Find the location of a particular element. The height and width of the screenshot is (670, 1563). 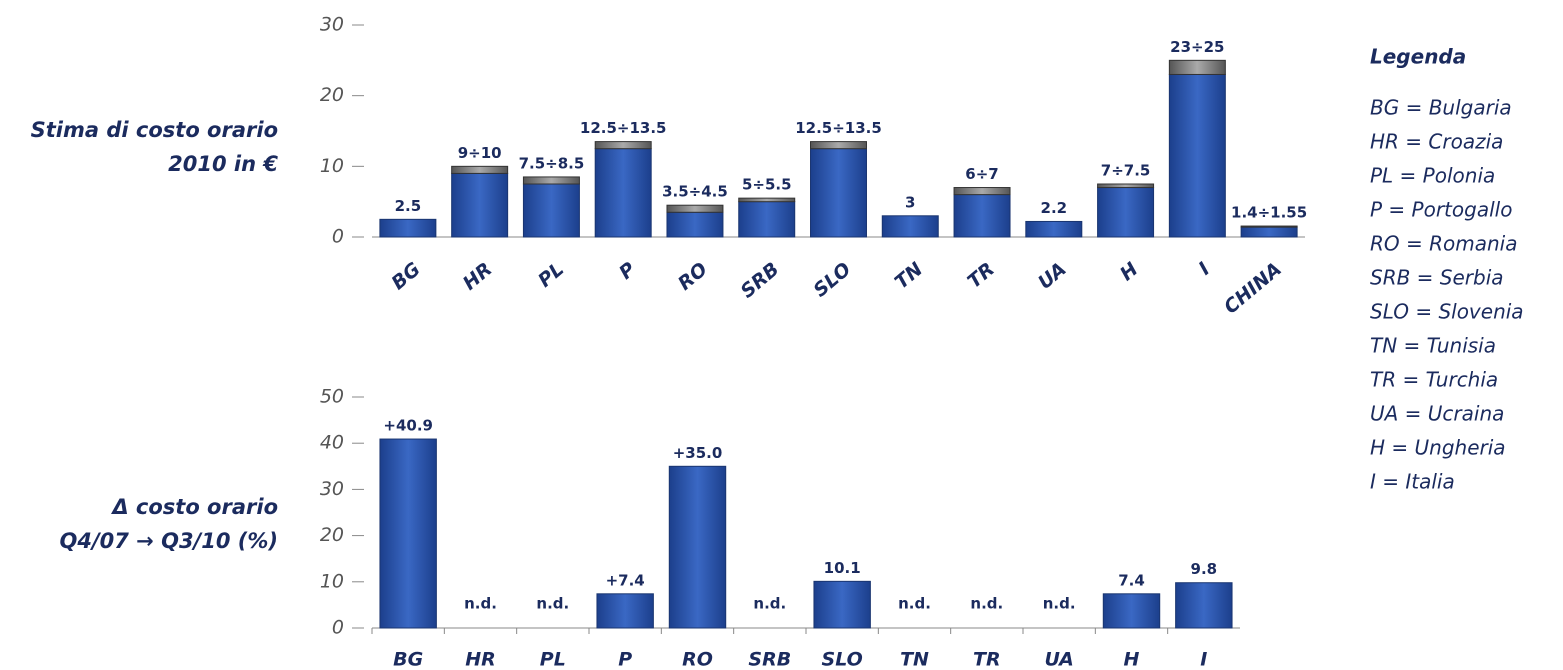

legend-item: UA = Ucraina is located at coordinates (1437, 414).